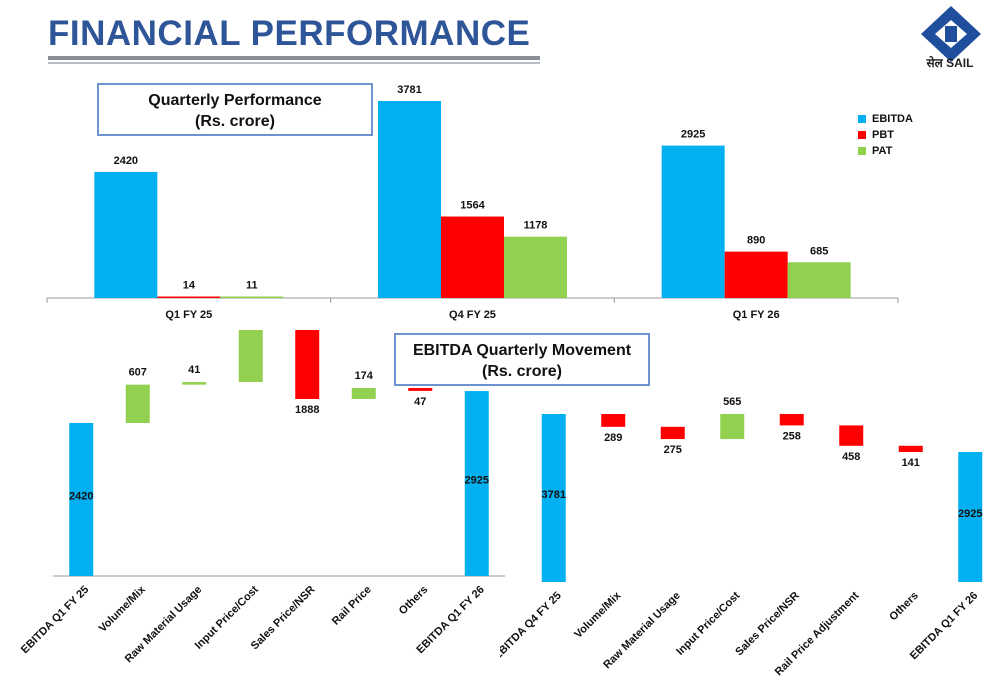  Describe the element at coordinates (892, 119) in the screenshot. I see `legend-label-ebitda: EBITDA` at that location.